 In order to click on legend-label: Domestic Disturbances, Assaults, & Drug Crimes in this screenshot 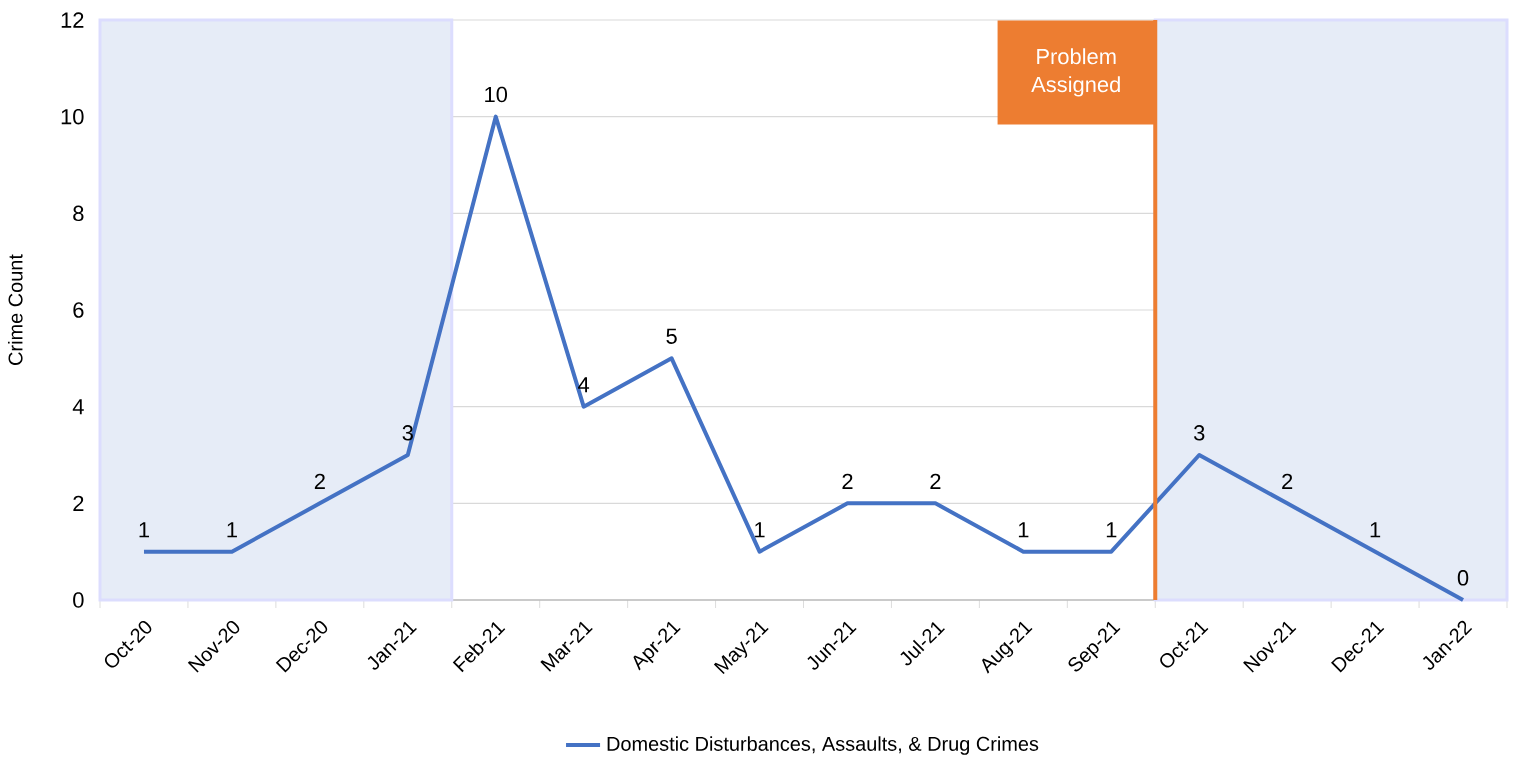, I will do `click(823, 745)`.